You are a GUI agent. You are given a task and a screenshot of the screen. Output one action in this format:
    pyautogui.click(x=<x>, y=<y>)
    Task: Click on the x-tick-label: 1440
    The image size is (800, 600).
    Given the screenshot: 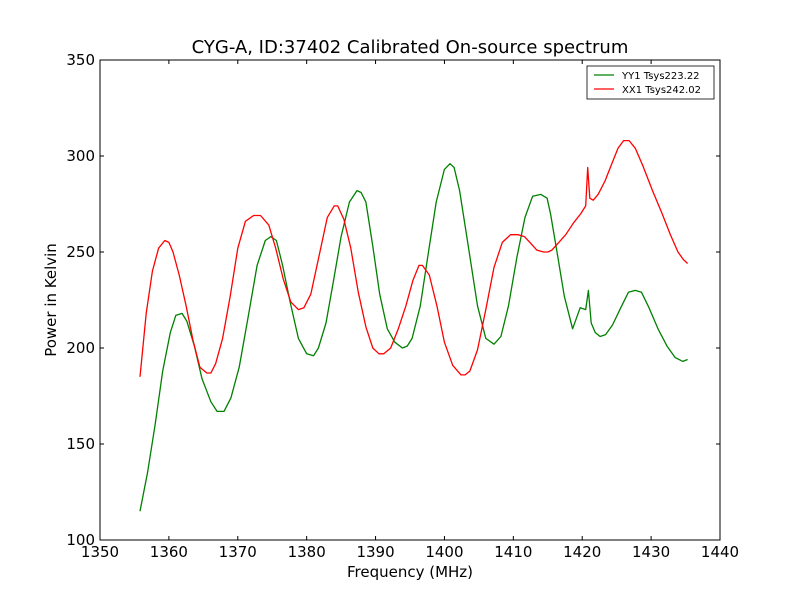 What is the action you would take?
    pyautogui.click(x=720, y=552)
    